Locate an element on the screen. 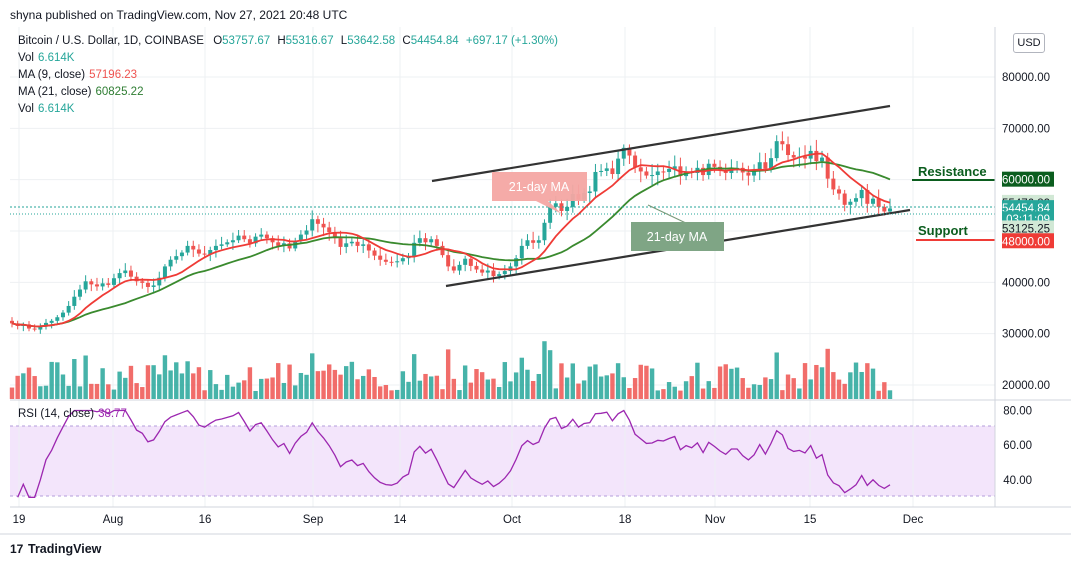 This screenshot has height=573, width=1071. price-tag-label: 48000.00 is located at coordinates (1026, 242).